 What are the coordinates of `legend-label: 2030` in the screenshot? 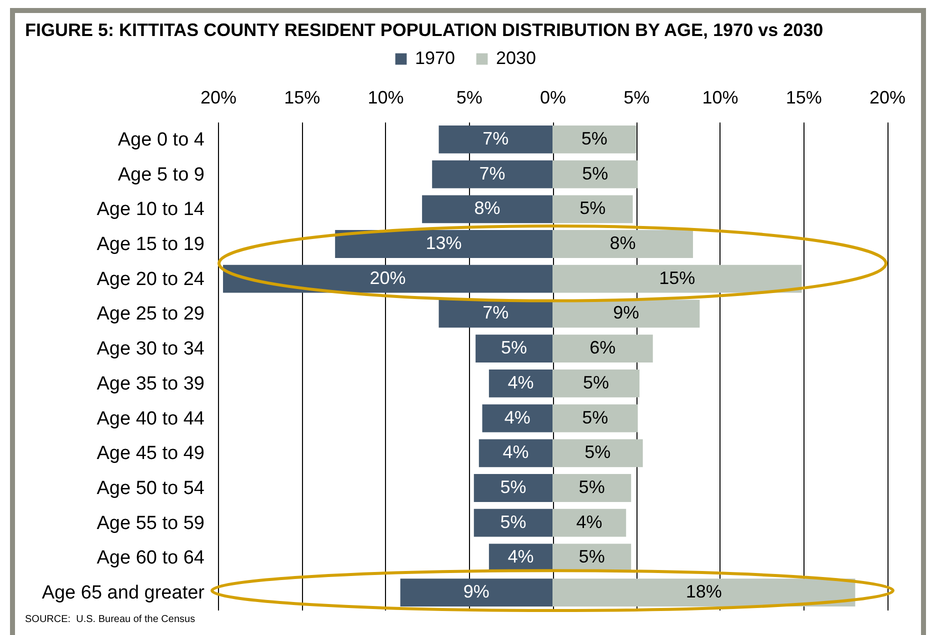 It's located at (516, 58).